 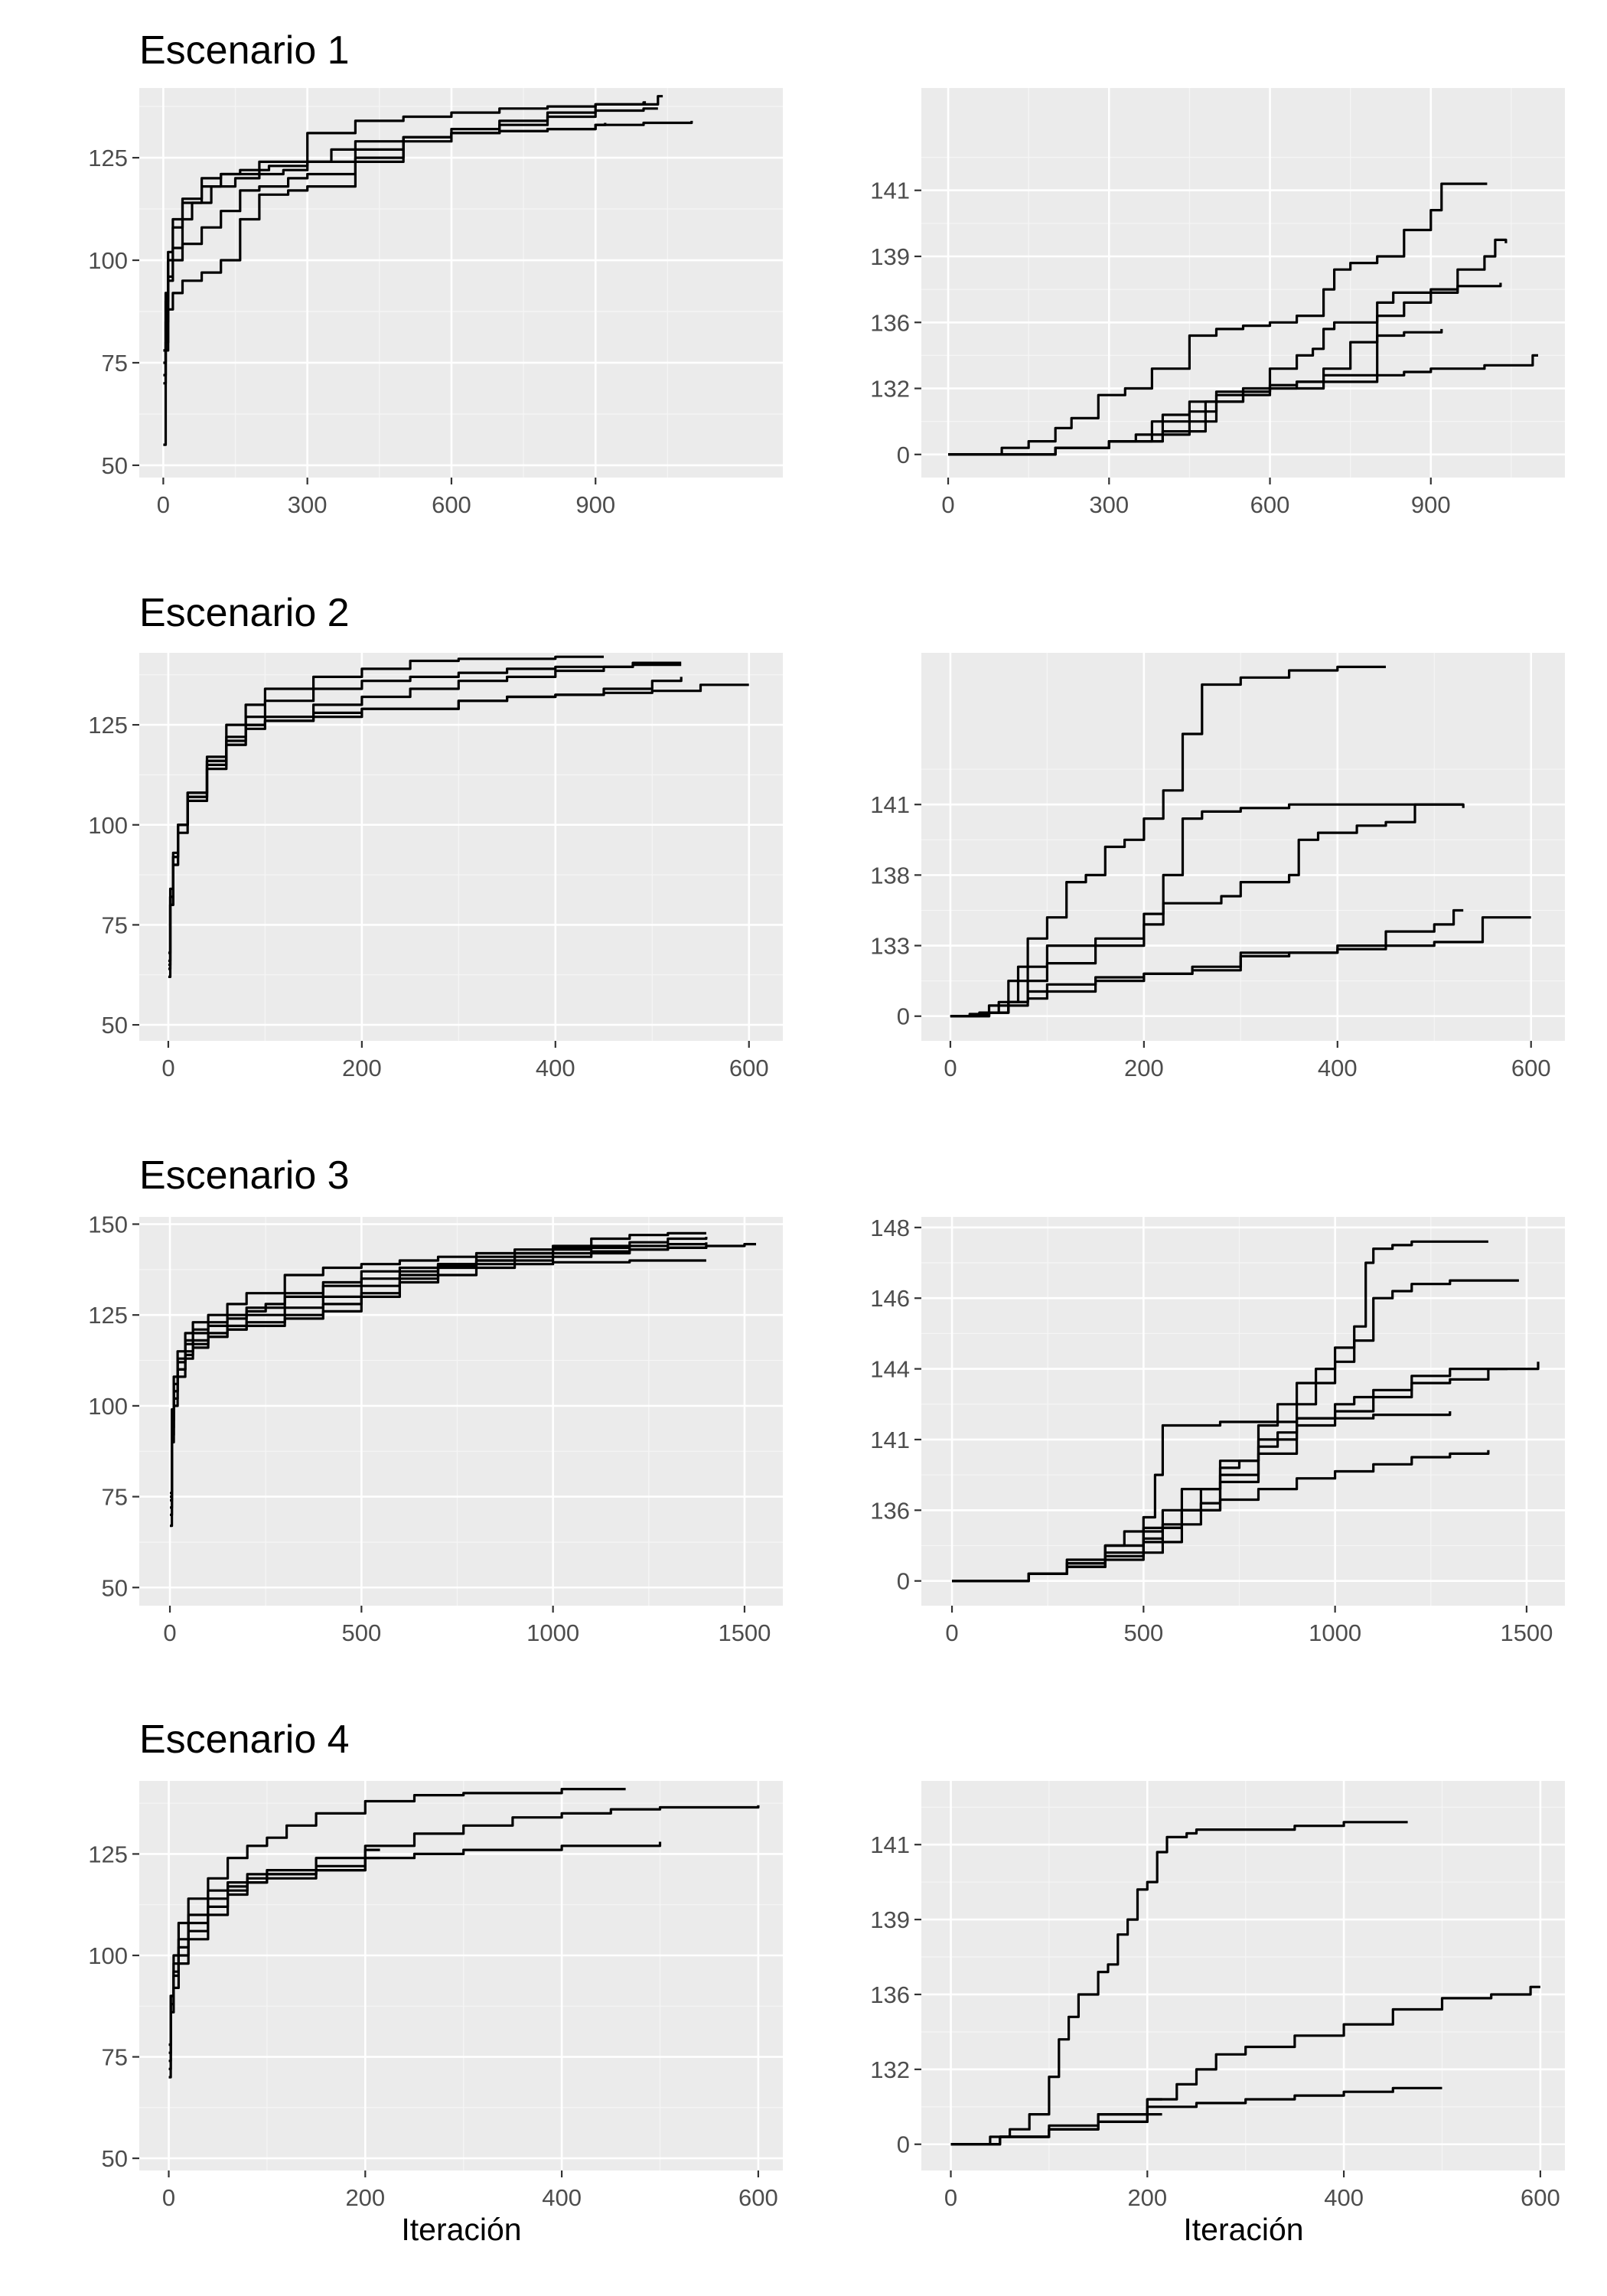 What do you see at coordinates (890, 1228) in the screenshot?
I see `y-tick-label: 148` at bounding box center [890, 1228].